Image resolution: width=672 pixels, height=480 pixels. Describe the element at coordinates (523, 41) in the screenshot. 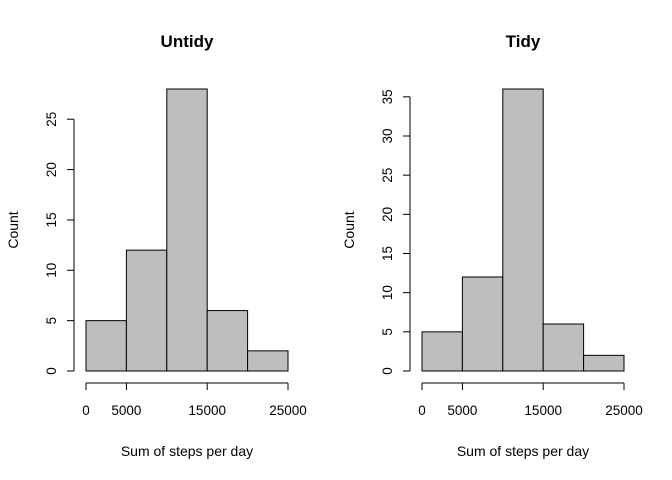

I see `panel-title: Tidy` at that location.